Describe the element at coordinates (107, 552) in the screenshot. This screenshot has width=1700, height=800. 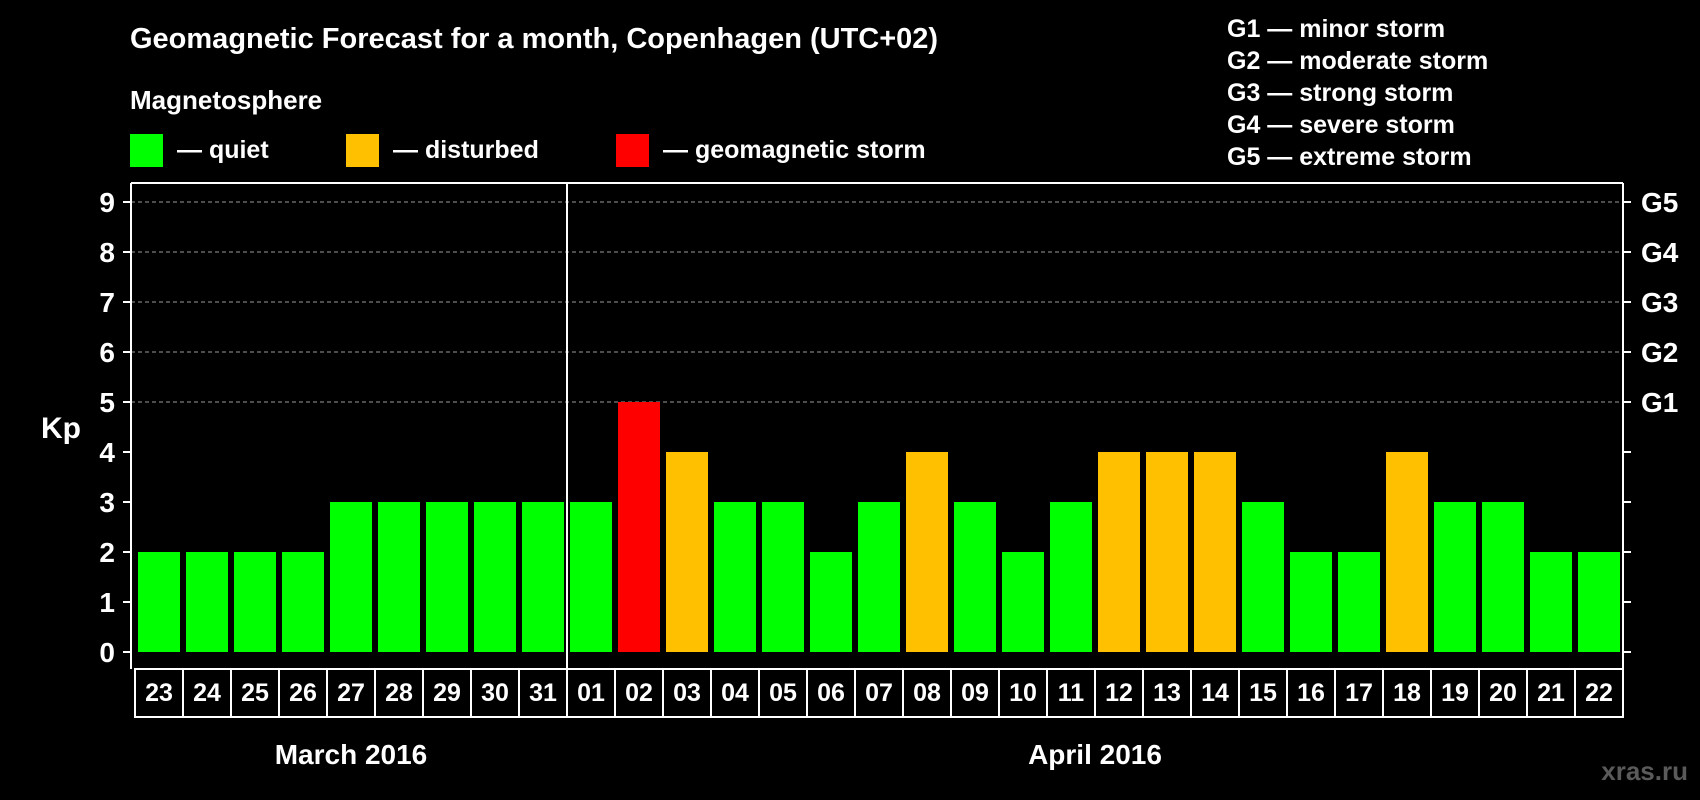
I see `y-tick-label-2: 2` at that location.